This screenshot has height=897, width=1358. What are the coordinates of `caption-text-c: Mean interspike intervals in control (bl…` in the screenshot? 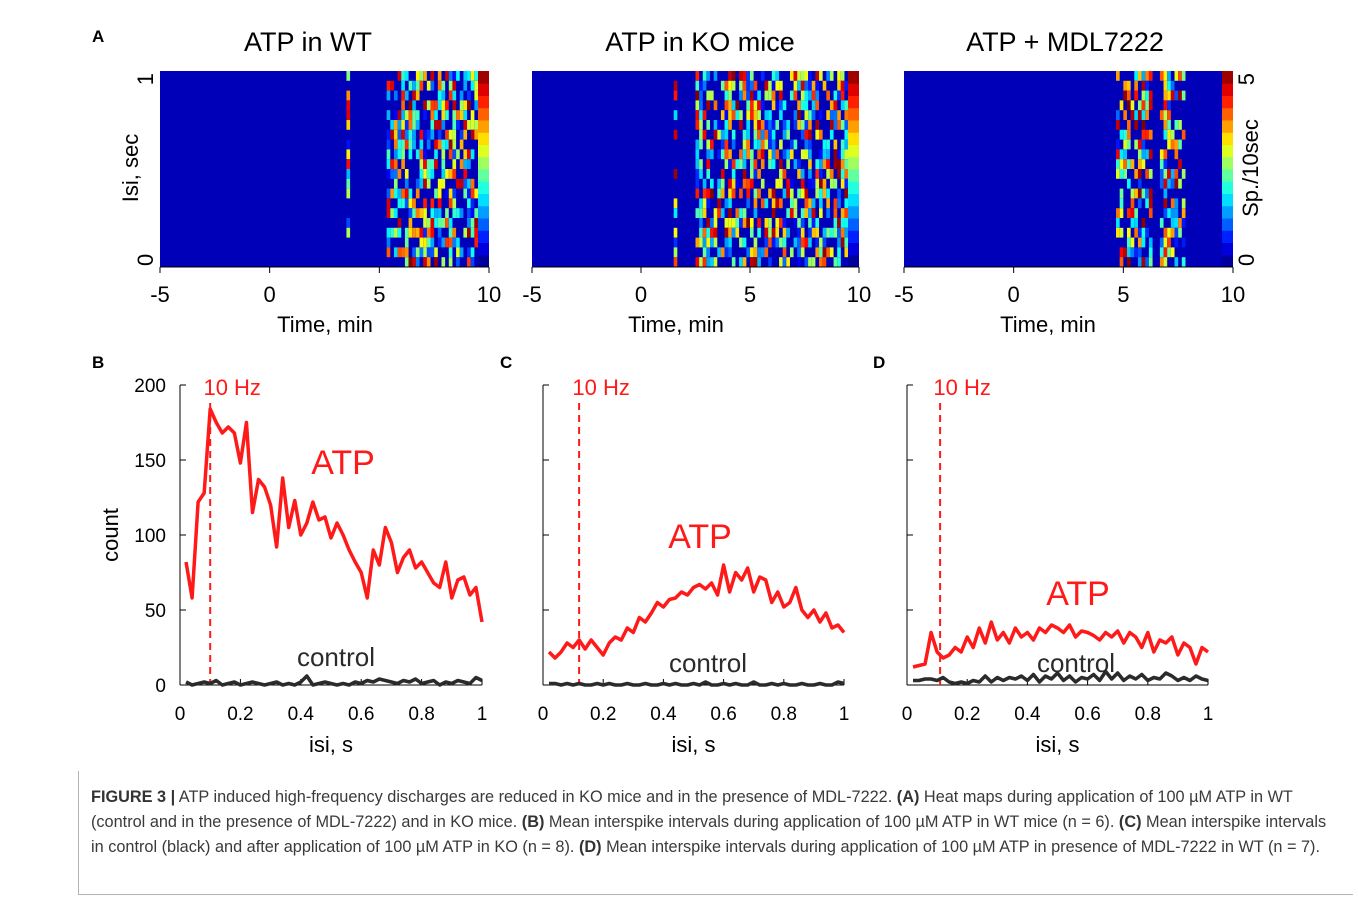 It's located at (709, 834).